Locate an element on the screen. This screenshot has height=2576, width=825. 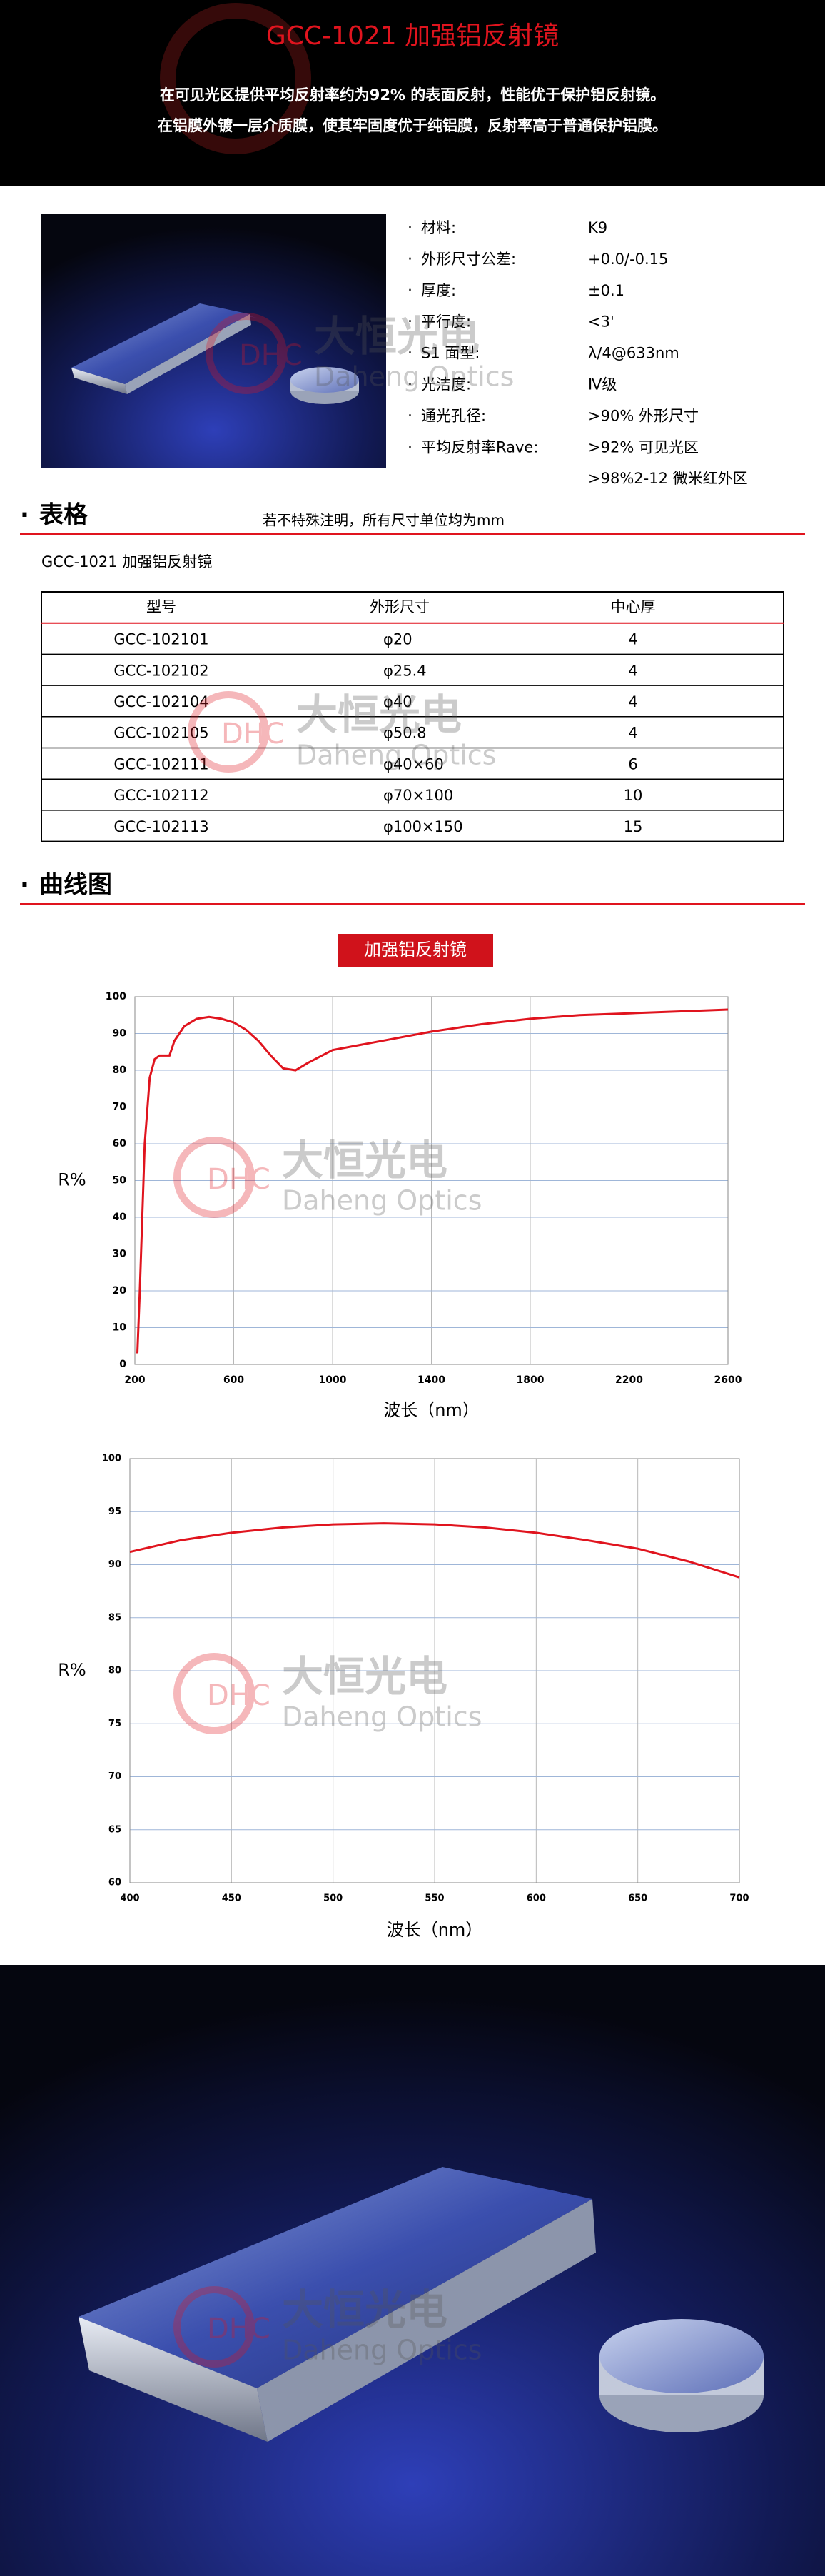
x-tick-label: 550 is located at coordinates (434, 1898).